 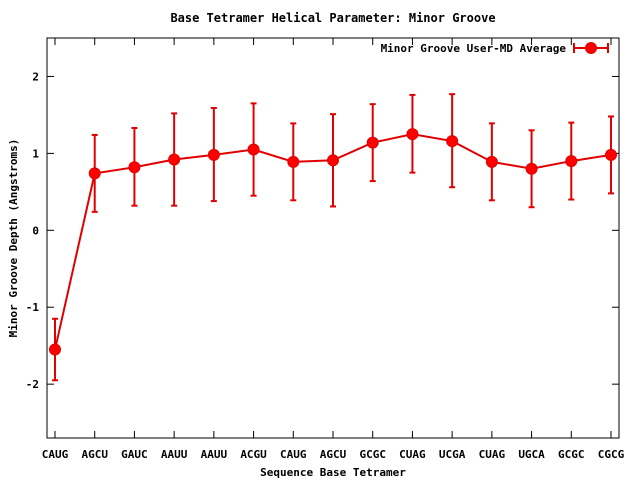 What do you see at coordinates (35, 153) in the screenshot?
I see `y-tick-label: 1` at bounding box center [35, 153].